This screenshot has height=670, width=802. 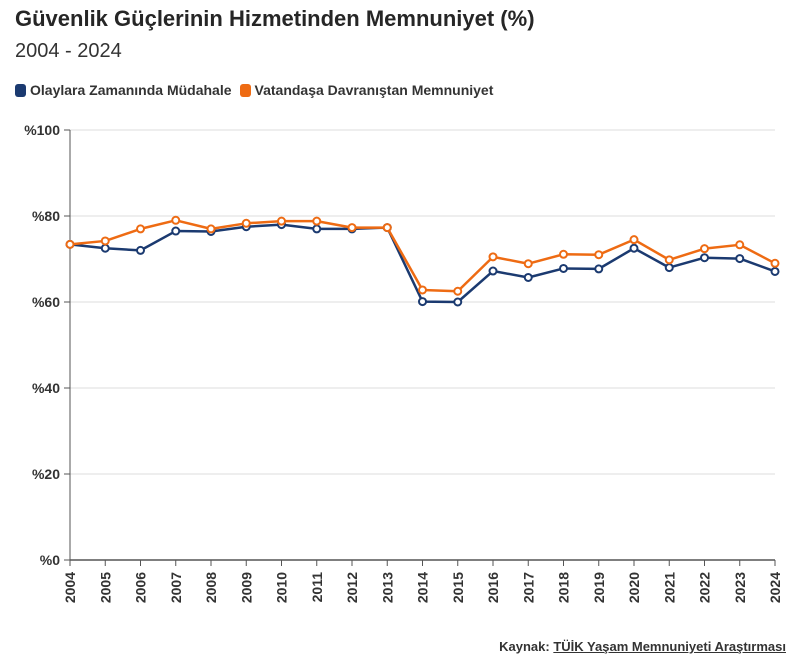 I want to click on x-tick-label: 2018, so click(x=564, y=587).